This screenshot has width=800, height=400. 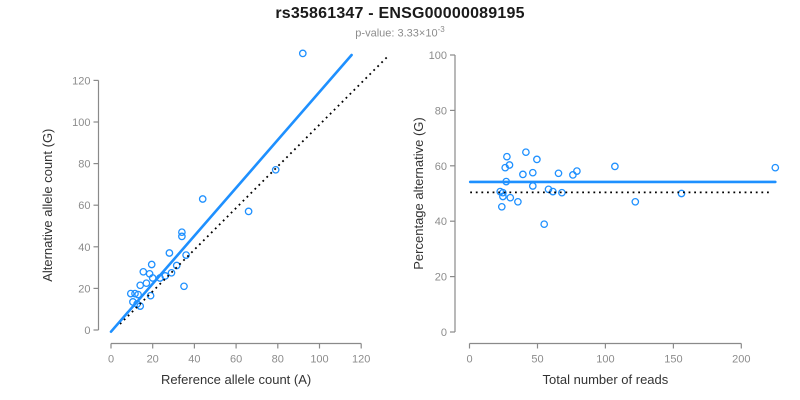 I want to click on x-tick-label: 20, so click(x=153, y=360).